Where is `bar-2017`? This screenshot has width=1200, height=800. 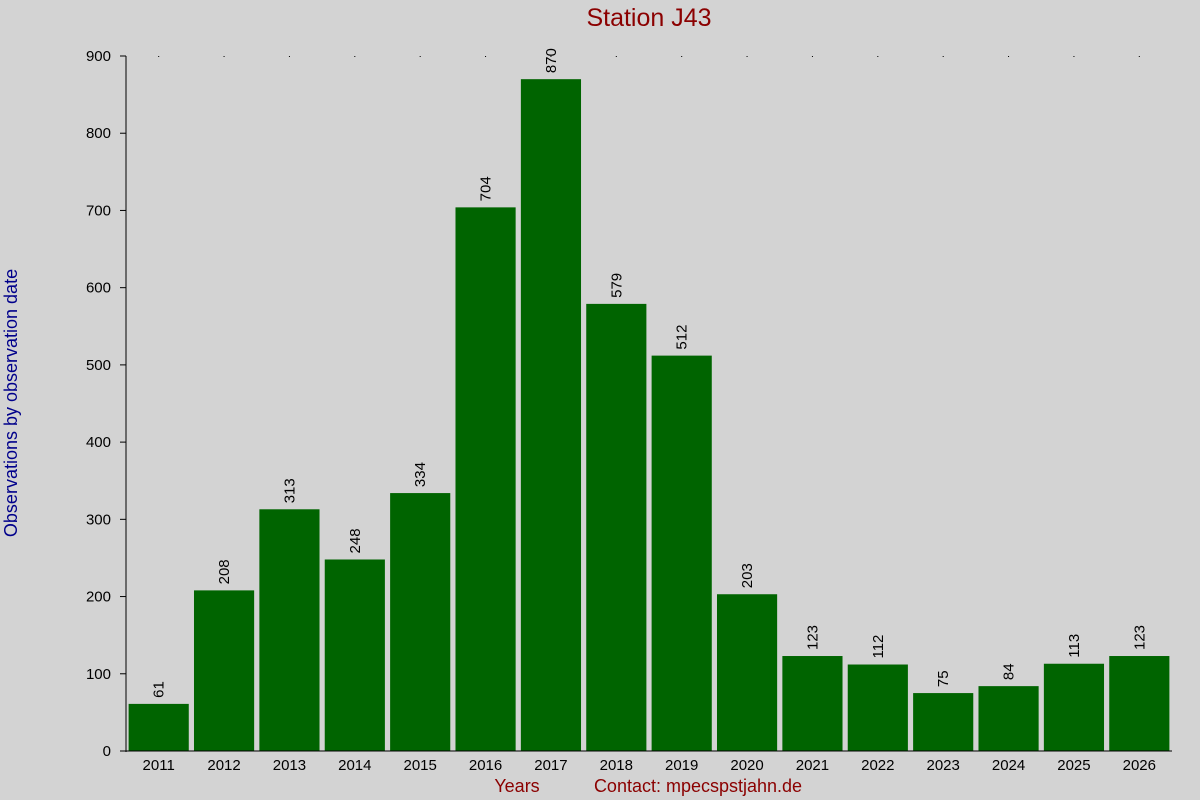 bar-2017 is located at coordinates (551, 415).